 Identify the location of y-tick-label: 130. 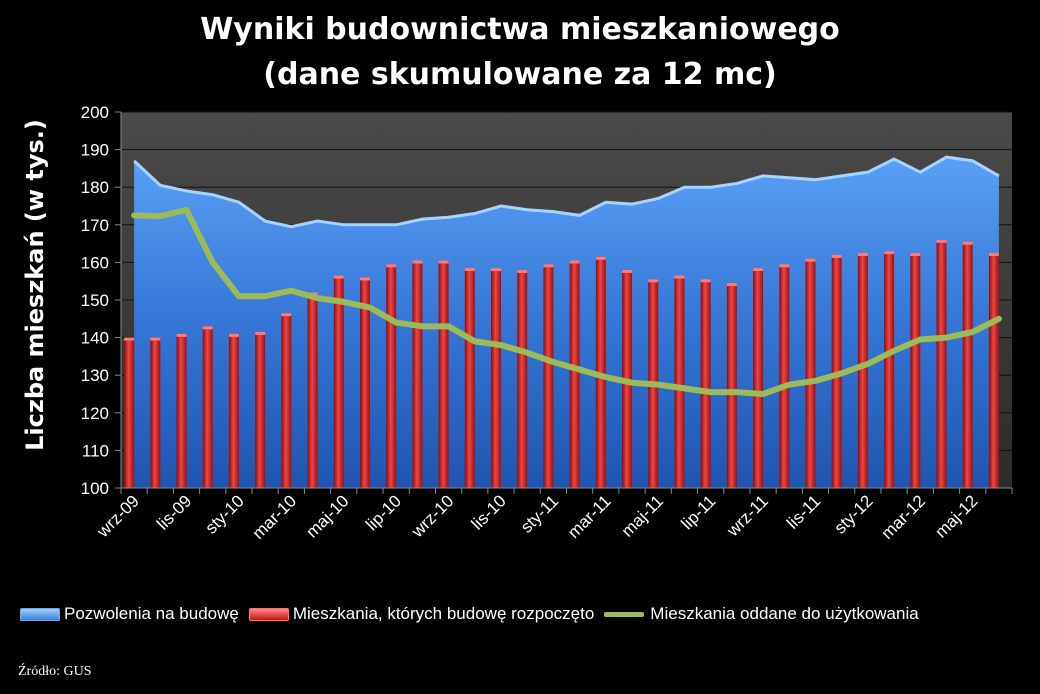
(95, 375).